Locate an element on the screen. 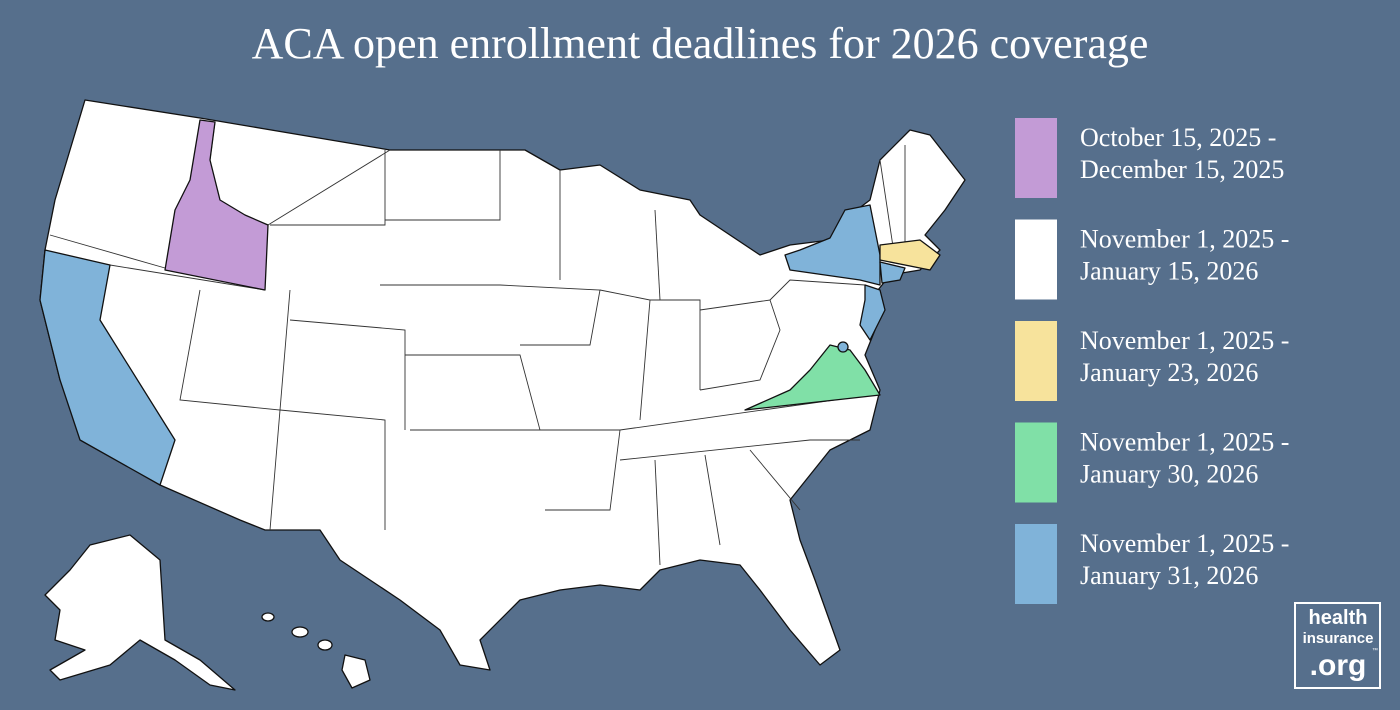  logo-text: health is located at coordinates (1338, 618).